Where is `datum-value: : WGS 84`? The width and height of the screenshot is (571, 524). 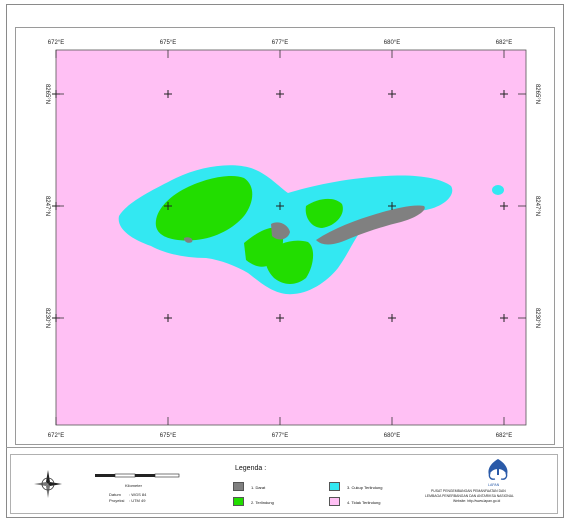
datum-value: : WGS 84 is located at coordinates (138, 494).